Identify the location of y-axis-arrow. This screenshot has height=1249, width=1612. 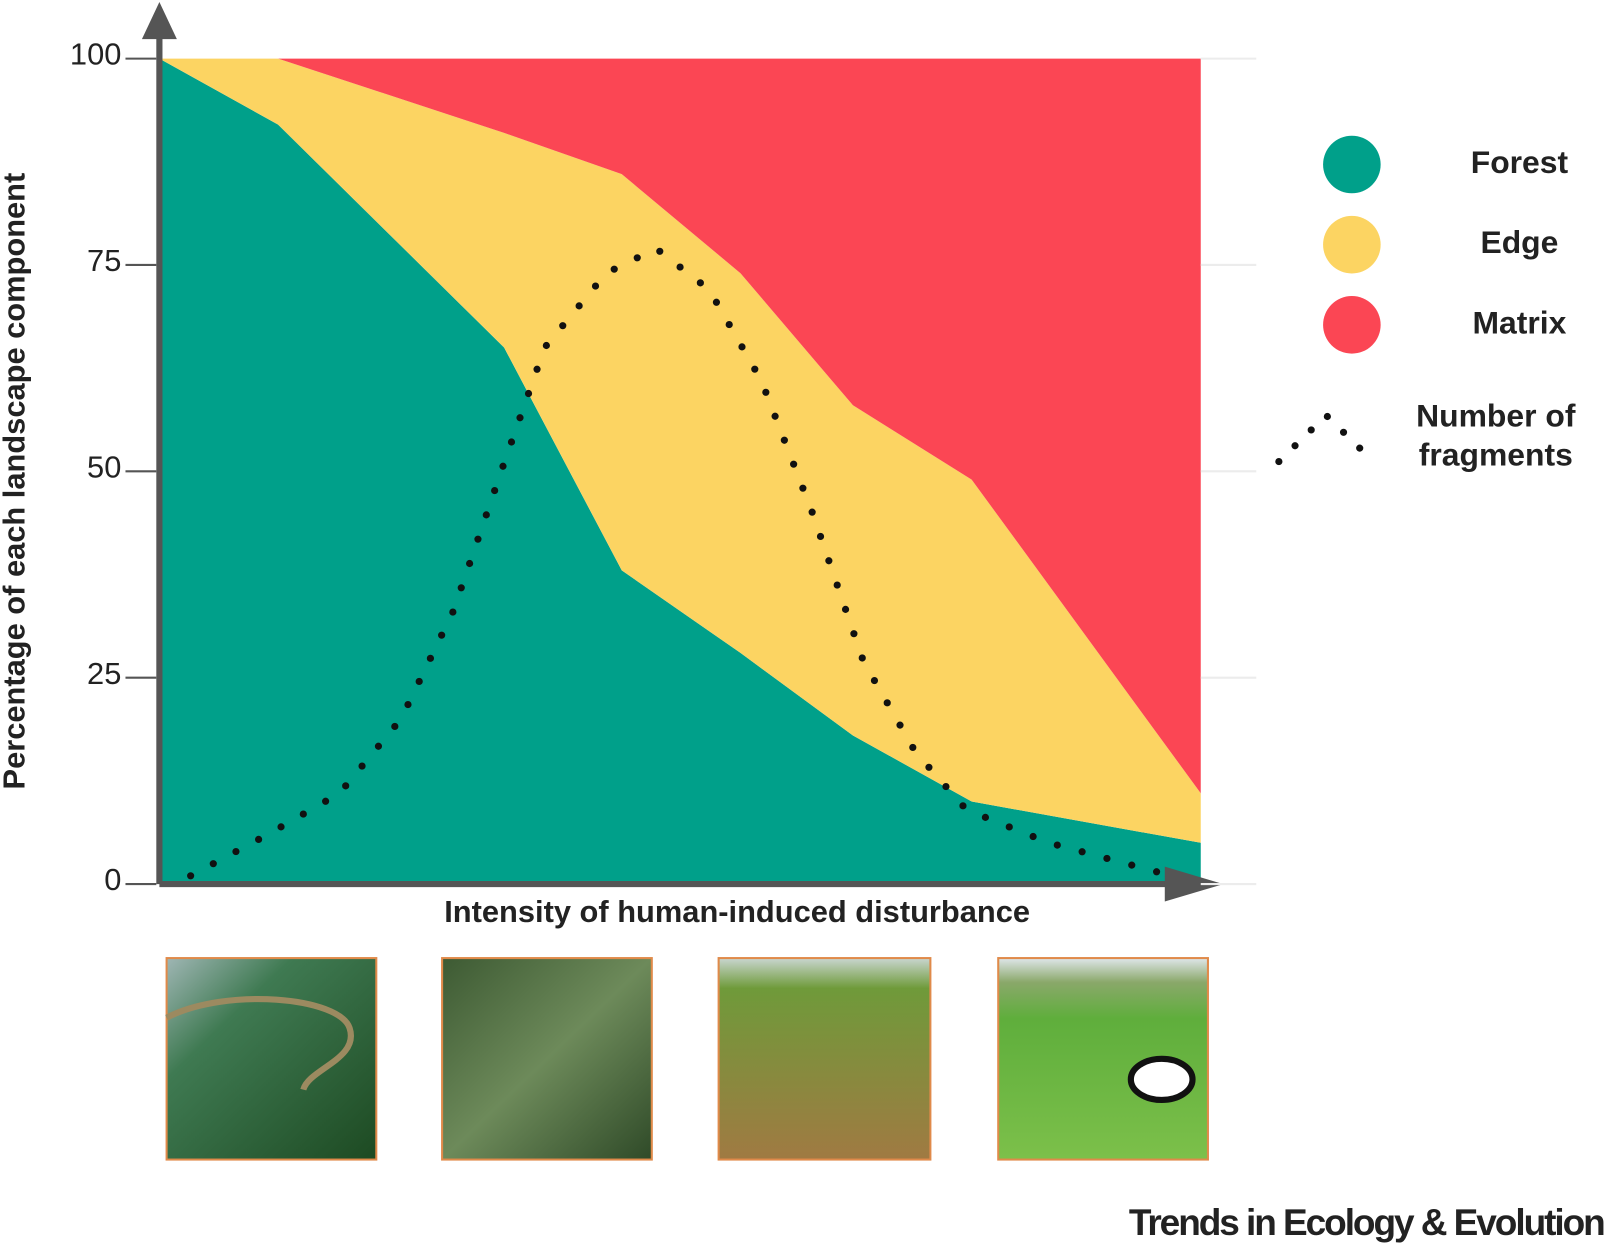
(159, 21).